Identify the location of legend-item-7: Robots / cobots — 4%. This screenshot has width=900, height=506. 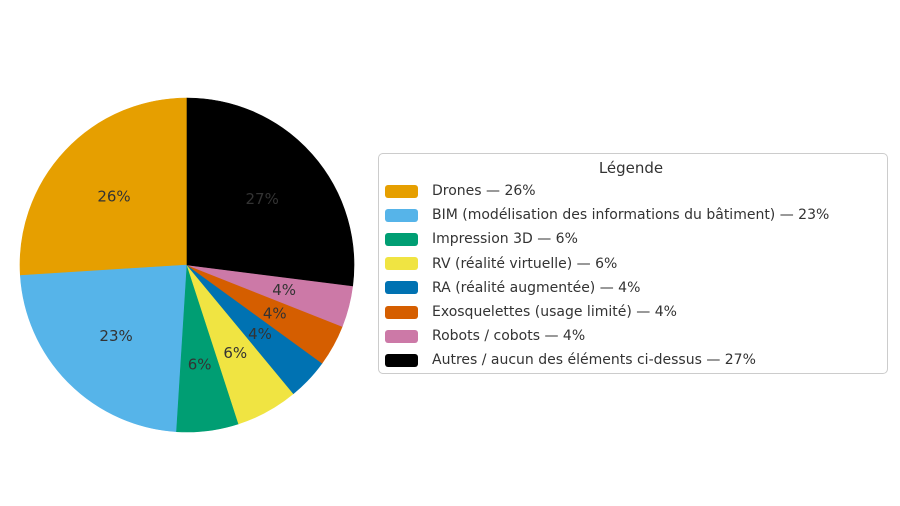
(631, 336).